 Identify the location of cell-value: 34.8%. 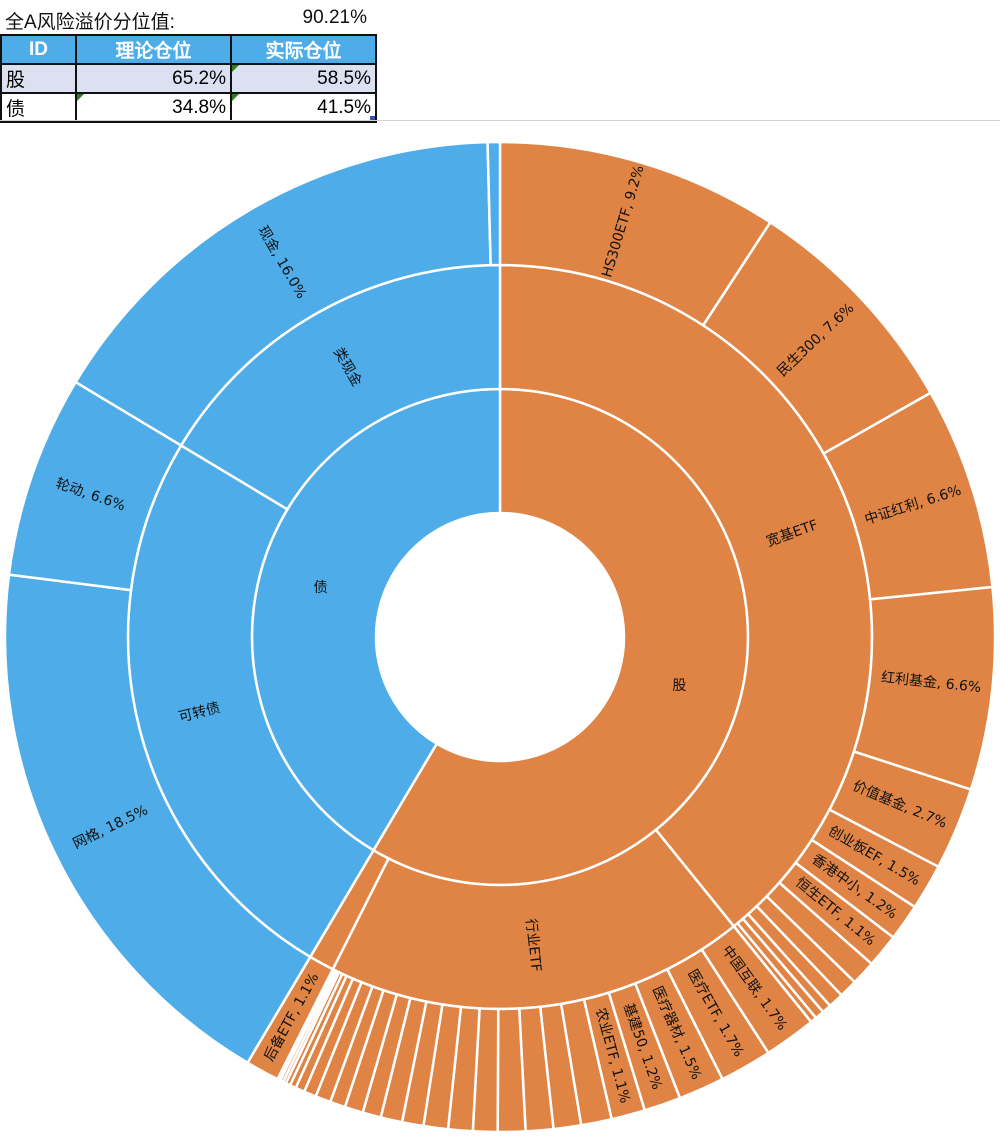
(199, 107).